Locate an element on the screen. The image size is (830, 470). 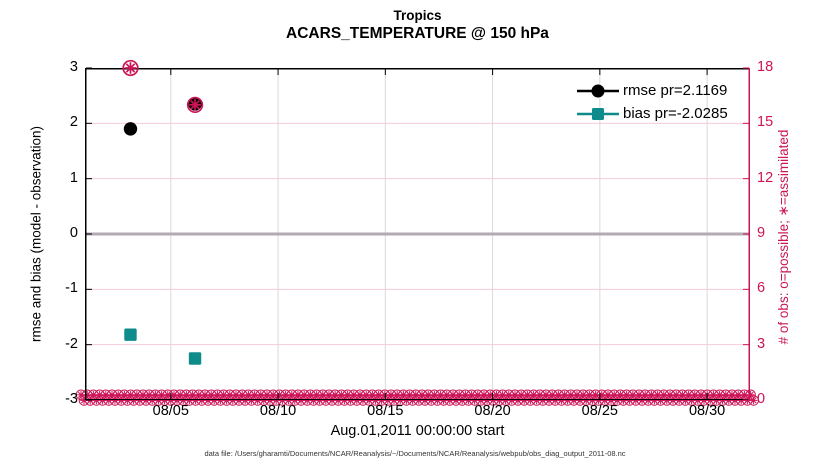
x-axis-tick: 08/30 is located at coordinates (707, 411).